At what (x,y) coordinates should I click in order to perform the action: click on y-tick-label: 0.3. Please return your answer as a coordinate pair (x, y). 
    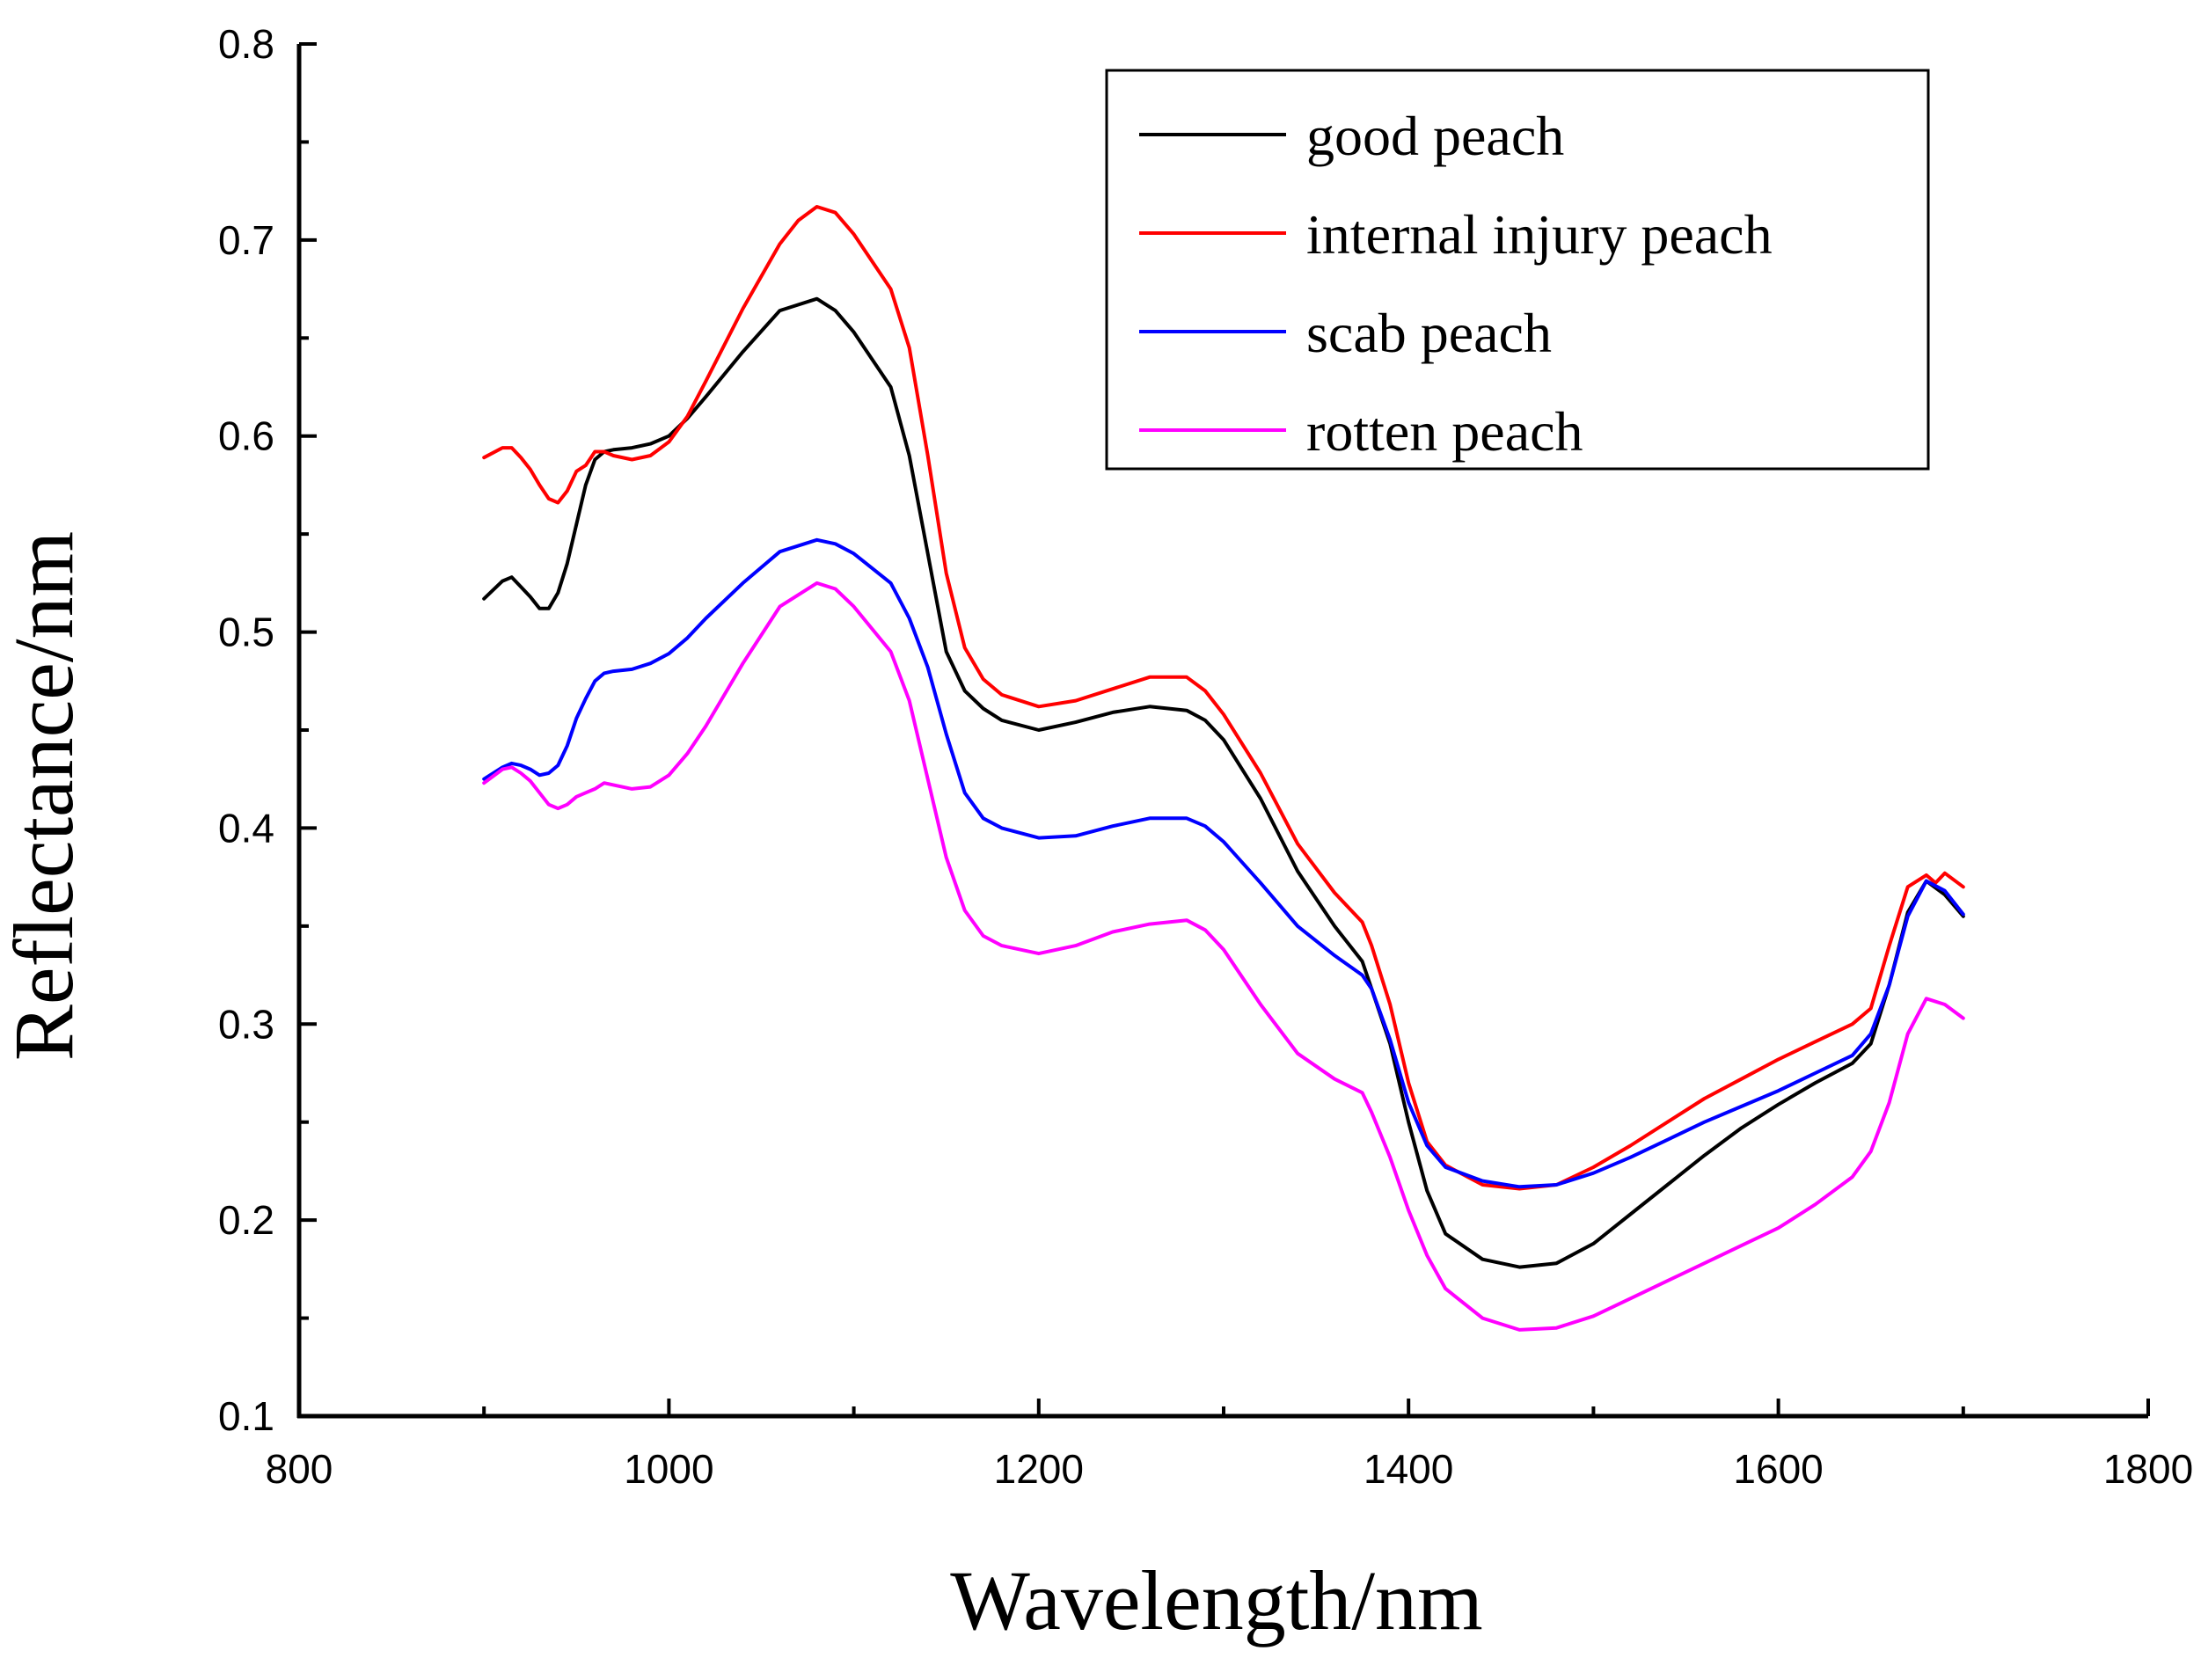
    Looking at the image, I should click on (246, 1024).